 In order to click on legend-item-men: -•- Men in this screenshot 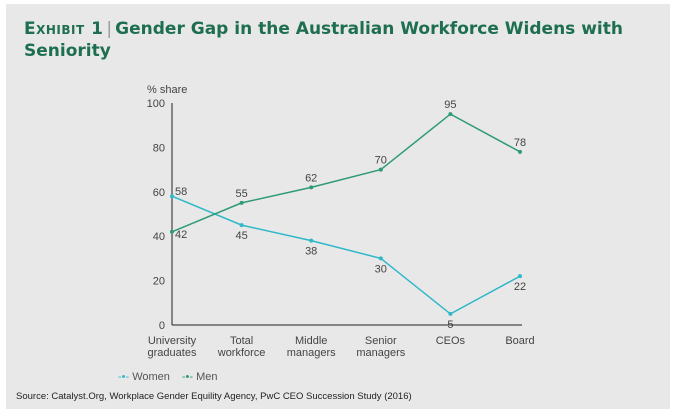, I will do `click(203, 377)`.